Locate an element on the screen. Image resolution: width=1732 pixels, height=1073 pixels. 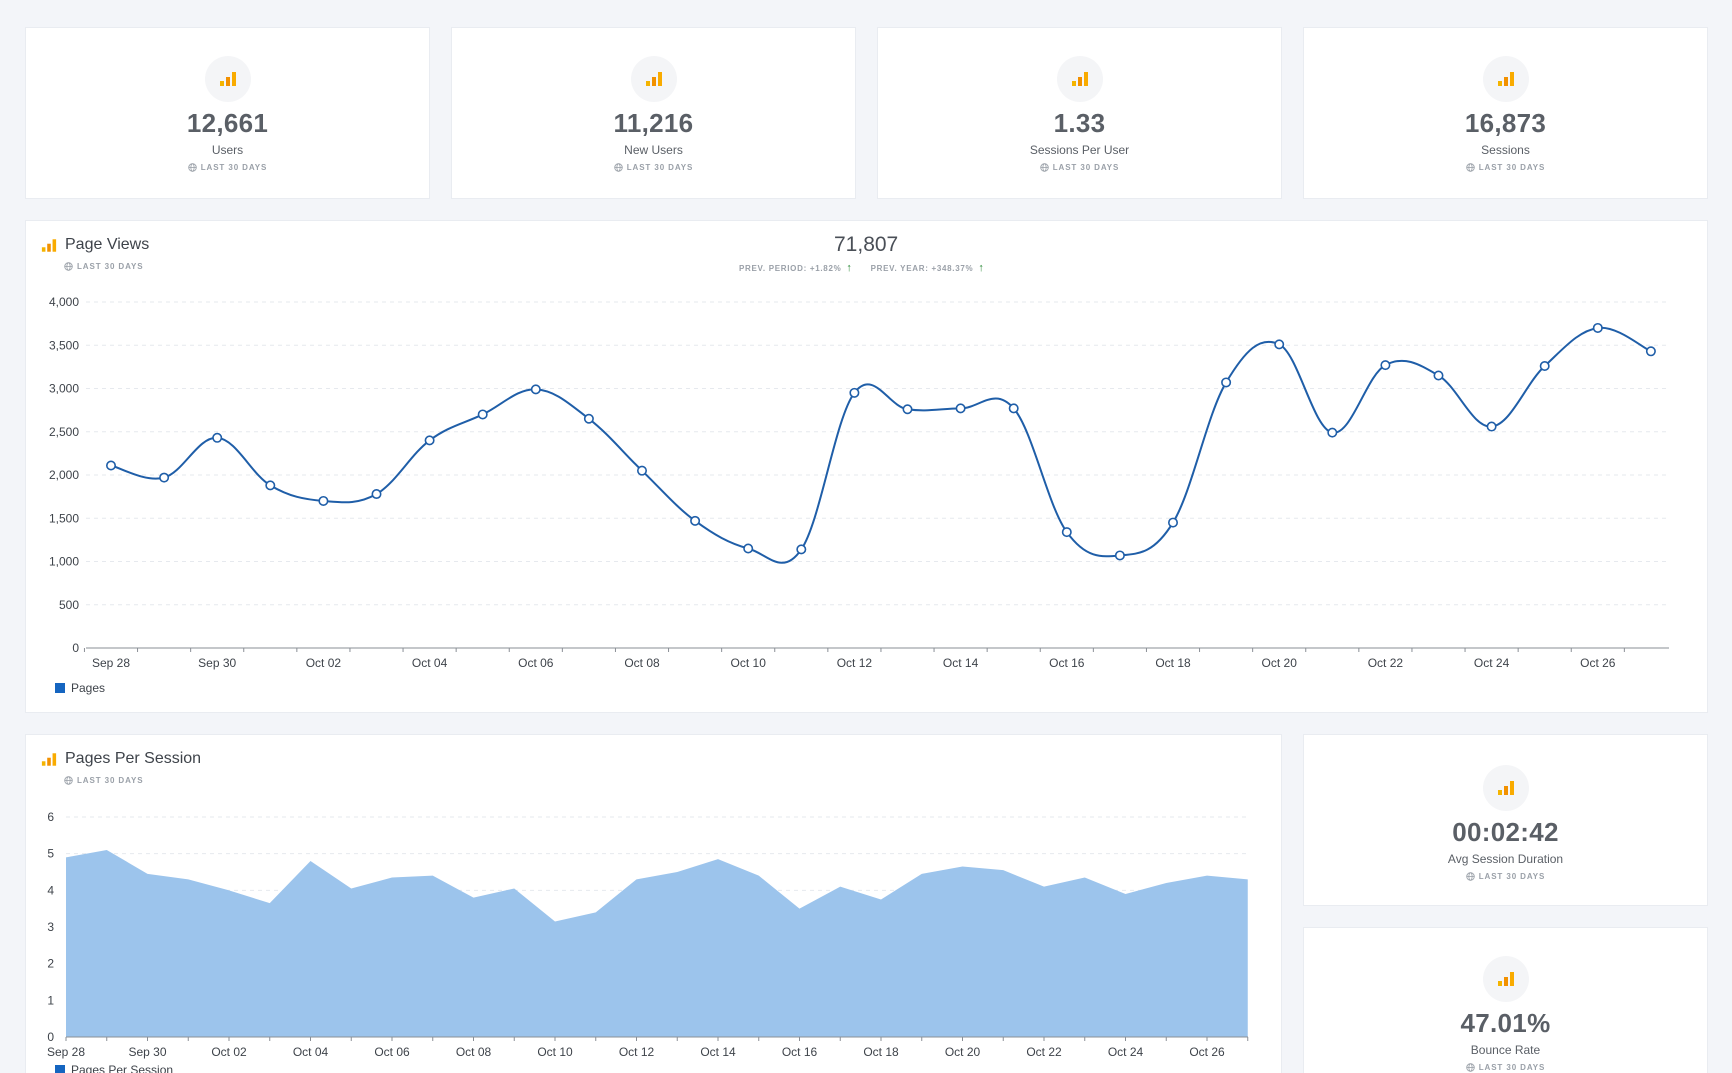
stat-card-new-users: 11,216 New Users LAST 30 DAYS is located at coordinates (653, 113).